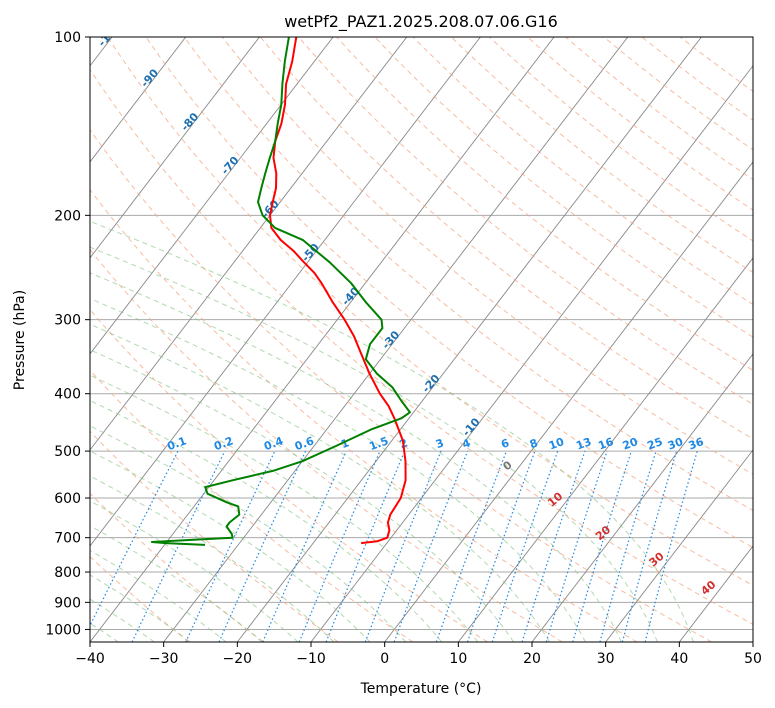  What do you see at coordinates (605, 444) in the screenshot?
I see `mixing-ratio-label: 16` at bounding box center [605, 444].